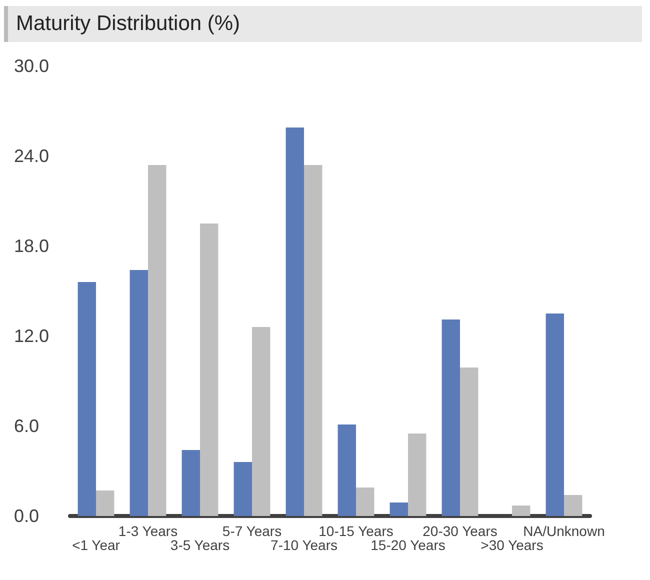  What do you see at coordinates (32, 246) in the screenshot?
I see `y-tick-label: 18.0` at bounding box center [32, 246].